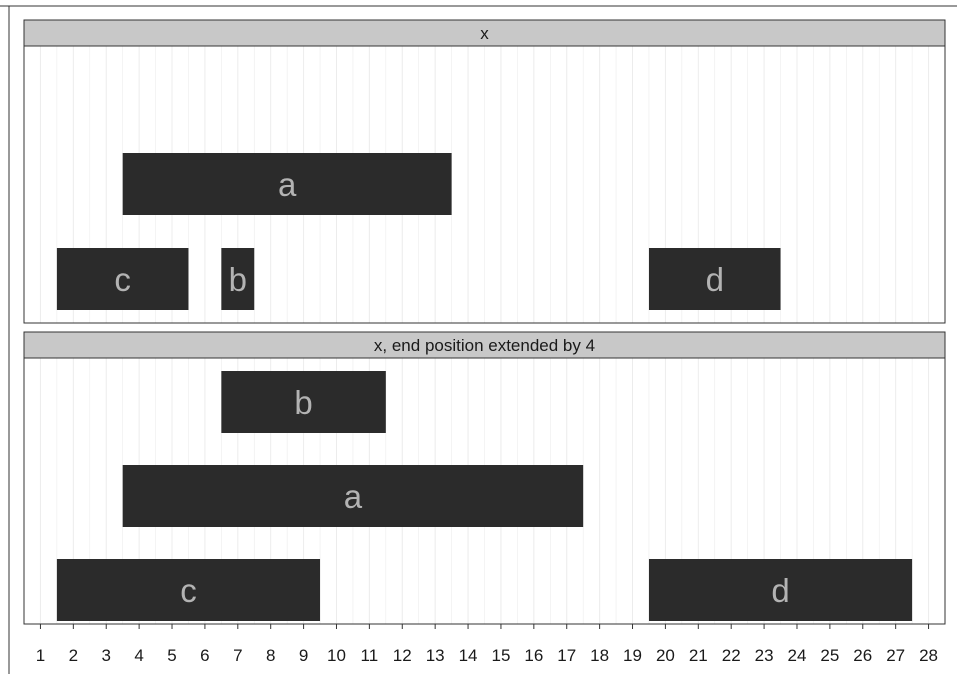  Describe the element at coordinates (500, 655) in the screenshot. I see `x-tick-label: 15` at that location.